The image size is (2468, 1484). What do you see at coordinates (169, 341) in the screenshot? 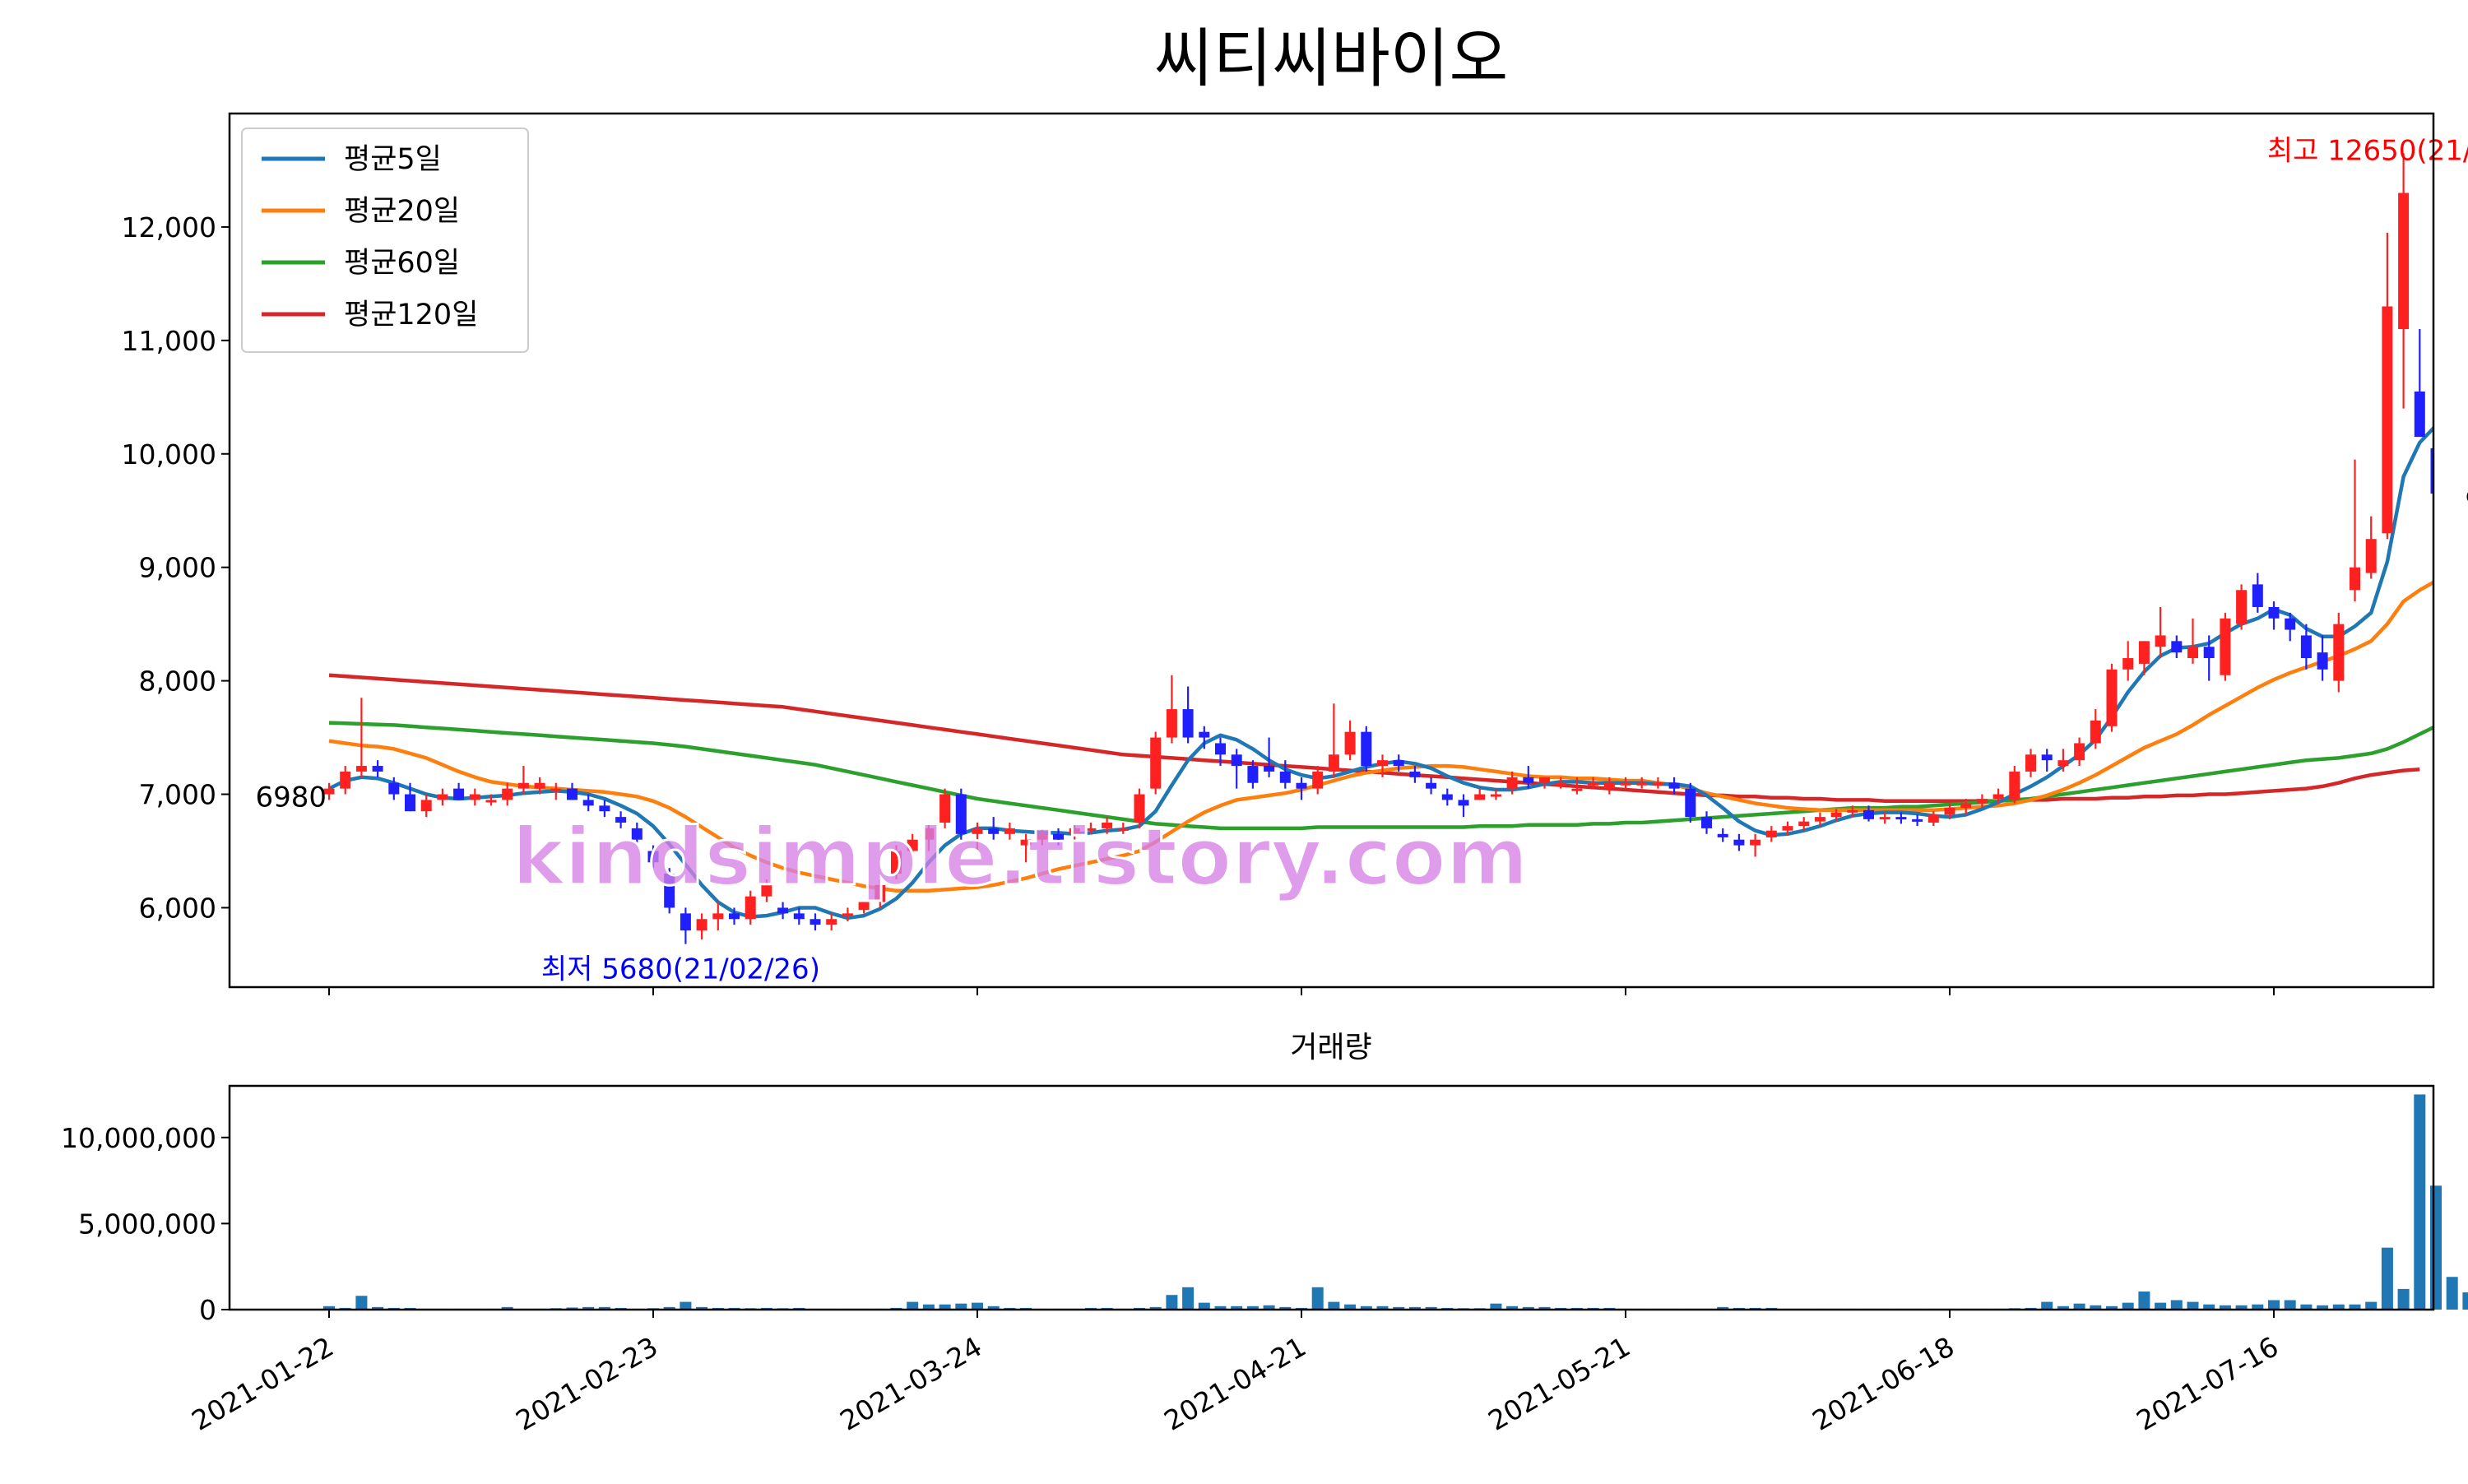
I see `y-tick-label: 11,000` at bounding box center [169, 341].